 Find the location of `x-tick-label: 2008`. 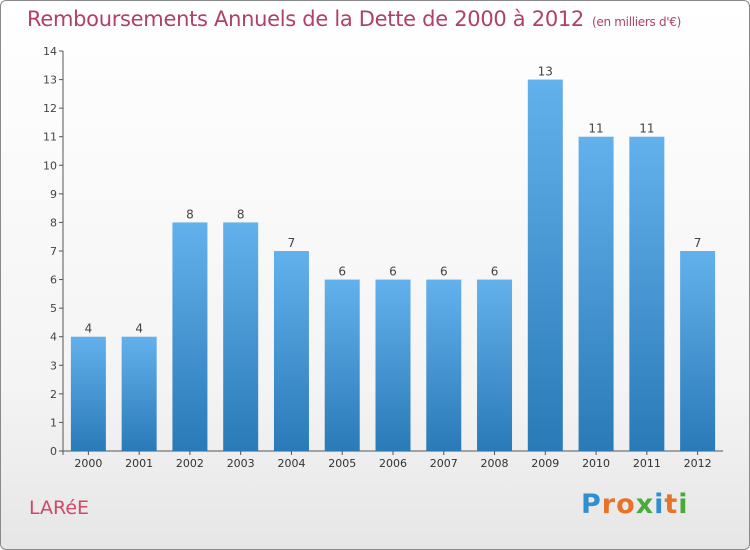

x-tick-label: 2008 is located at coordinates (495, 463).